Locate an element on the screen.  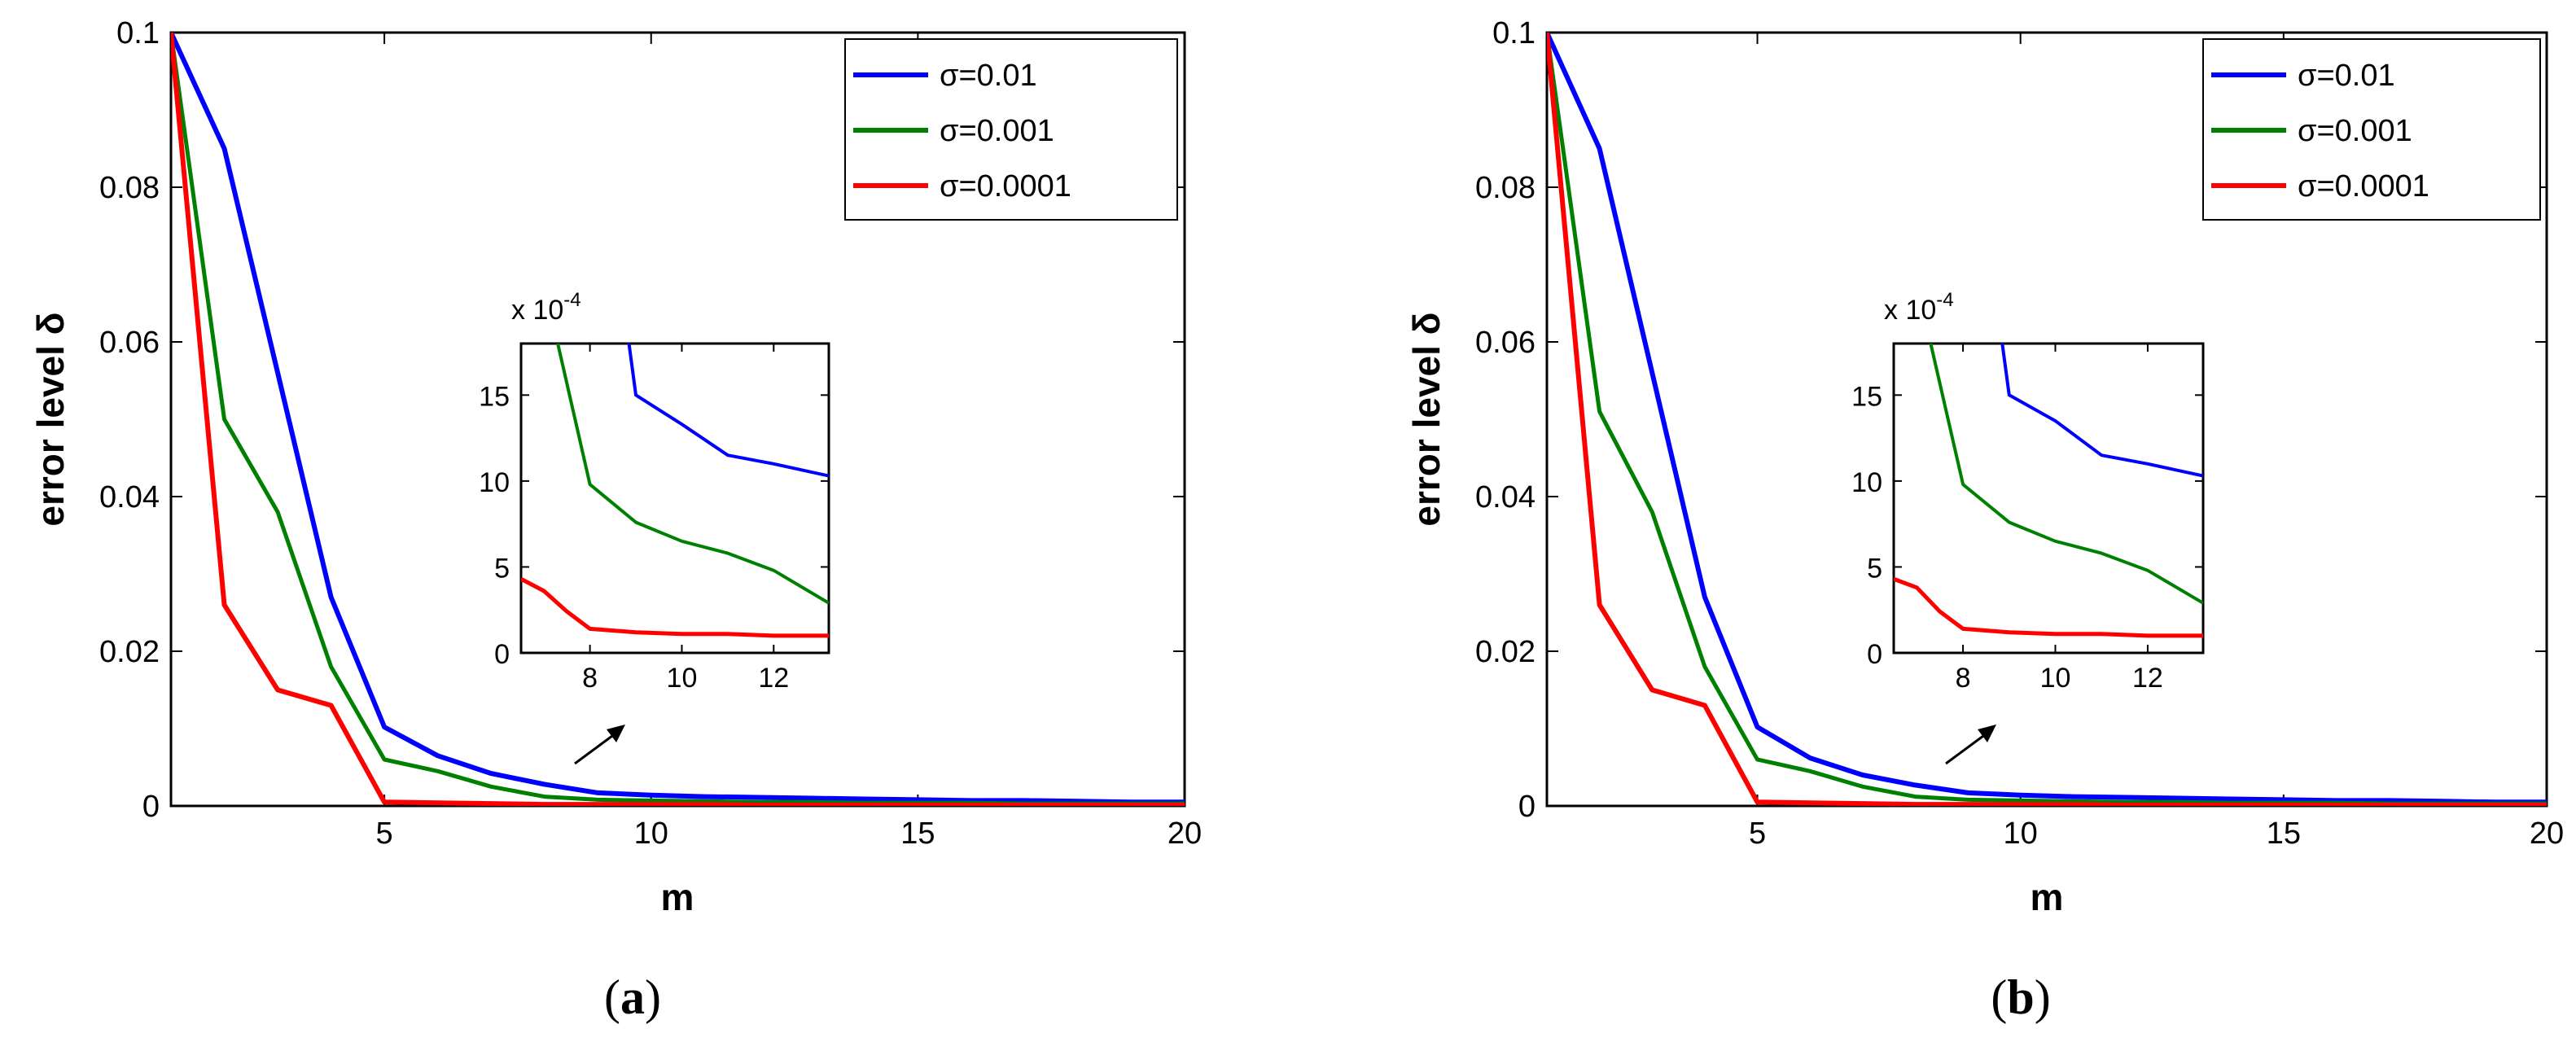
inset-a: 8 10 12 0 5 10 15 x 10-4 is located at coordinates (654, 491).